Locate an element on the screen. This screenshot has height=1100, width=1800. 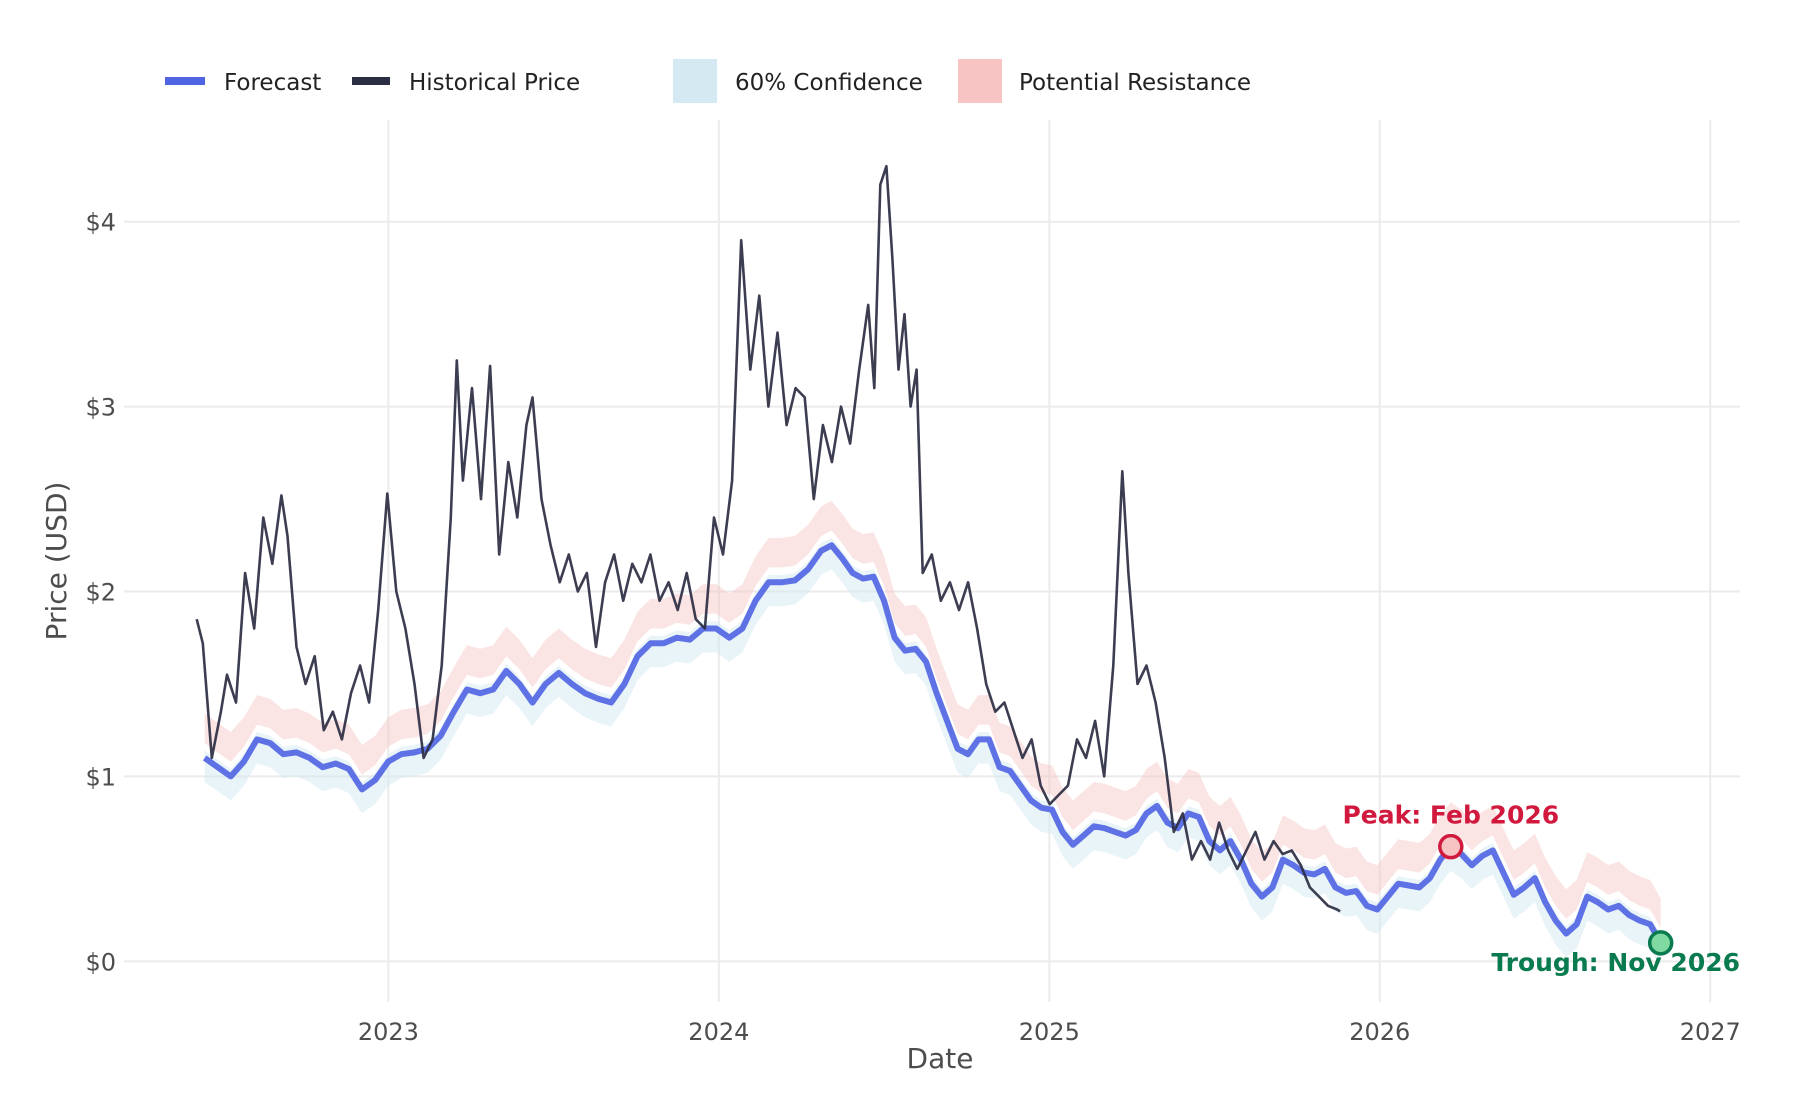
y-tick-label: $0 is located at coordinates (100, 962).